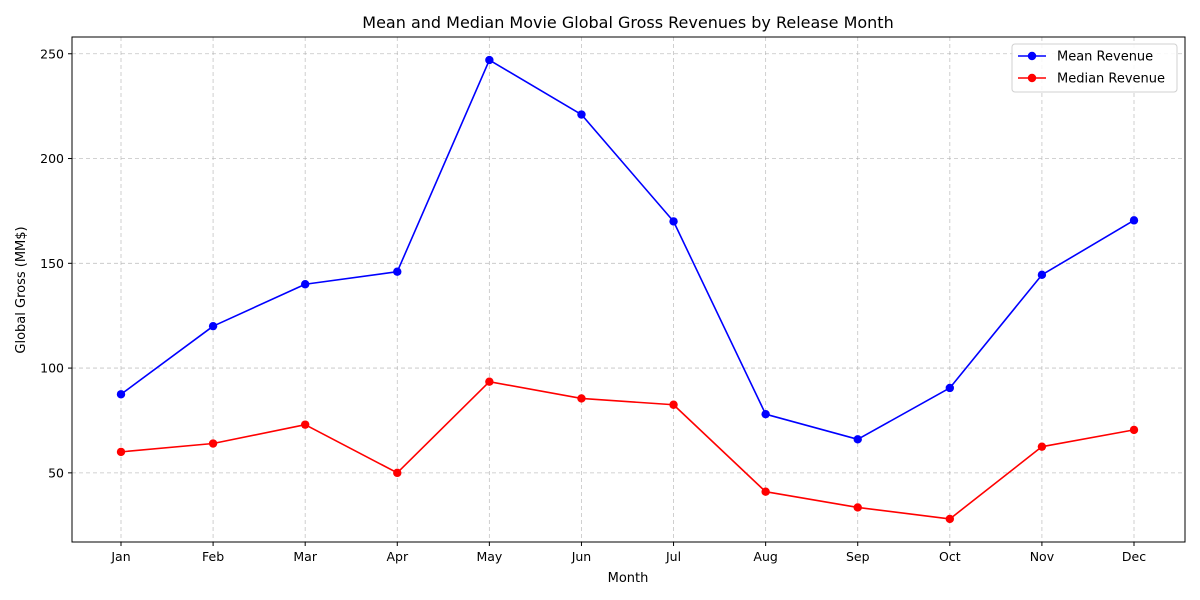  What do you see at coordinates (305, 556) in the screenshot?
I see `x-tick-label: Mar` at bounding box center [305, 556].